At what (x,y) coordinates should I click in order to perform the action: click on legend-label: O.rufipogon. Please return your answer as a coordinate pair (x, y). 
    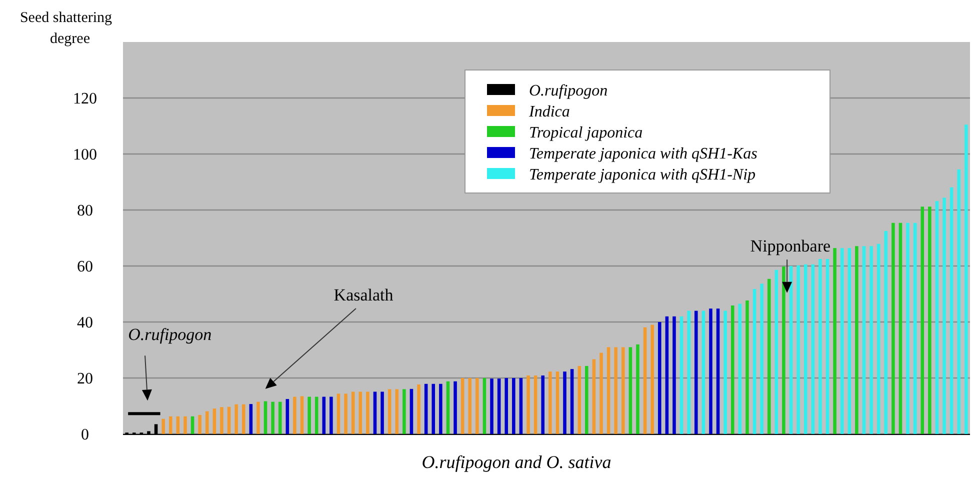
    Looking at the image, I should click on (568, 91).